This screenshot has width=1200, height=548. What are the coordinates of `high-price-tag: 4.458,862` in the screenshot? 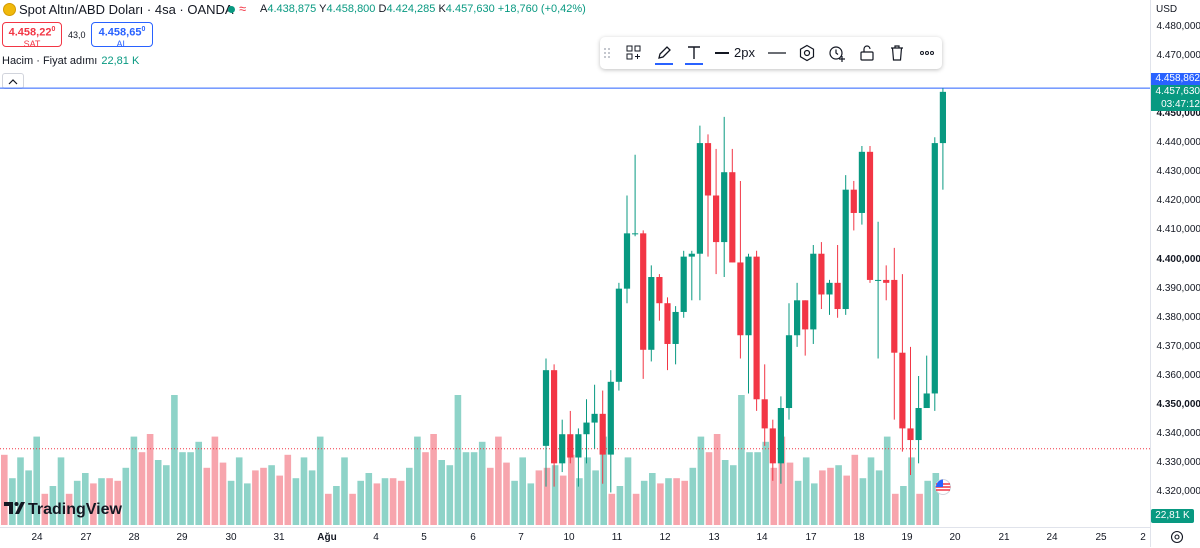 It's located at (1175, 79).